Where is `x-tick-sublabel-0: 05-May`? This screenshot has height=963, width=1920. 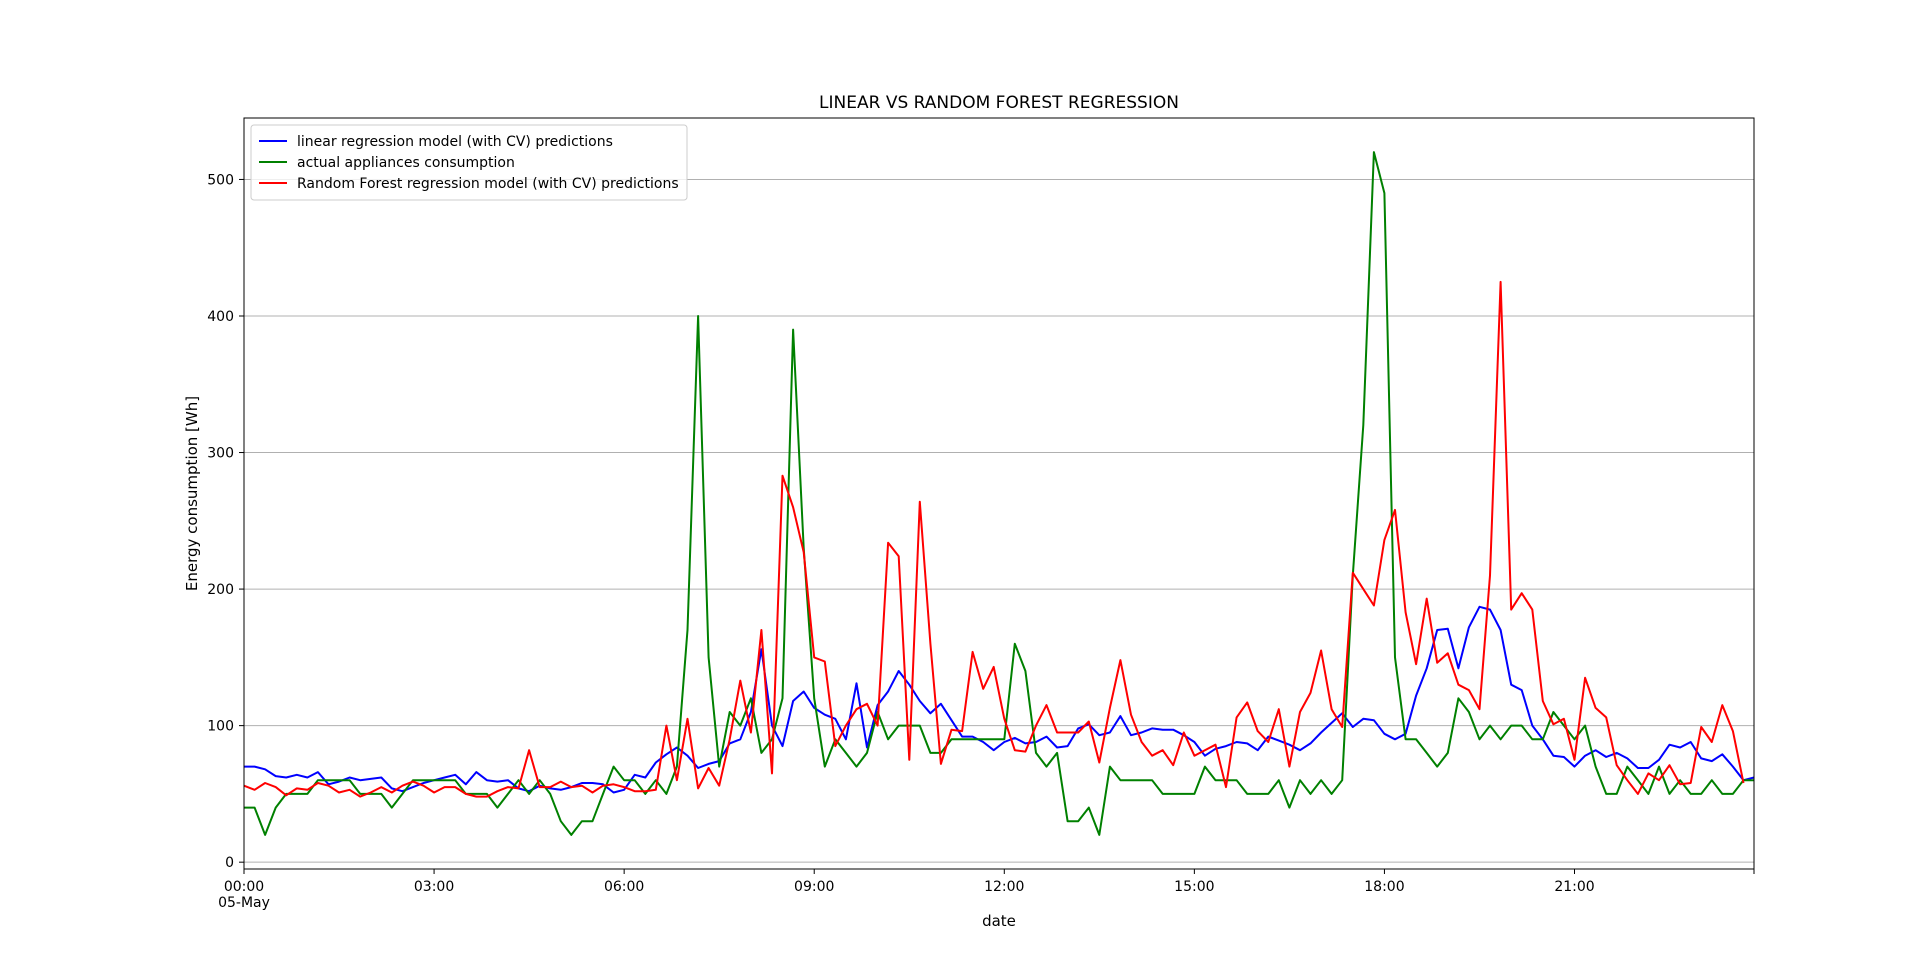 x-tick-sublabel-0: 05-May is located at coordinates (244, 903).